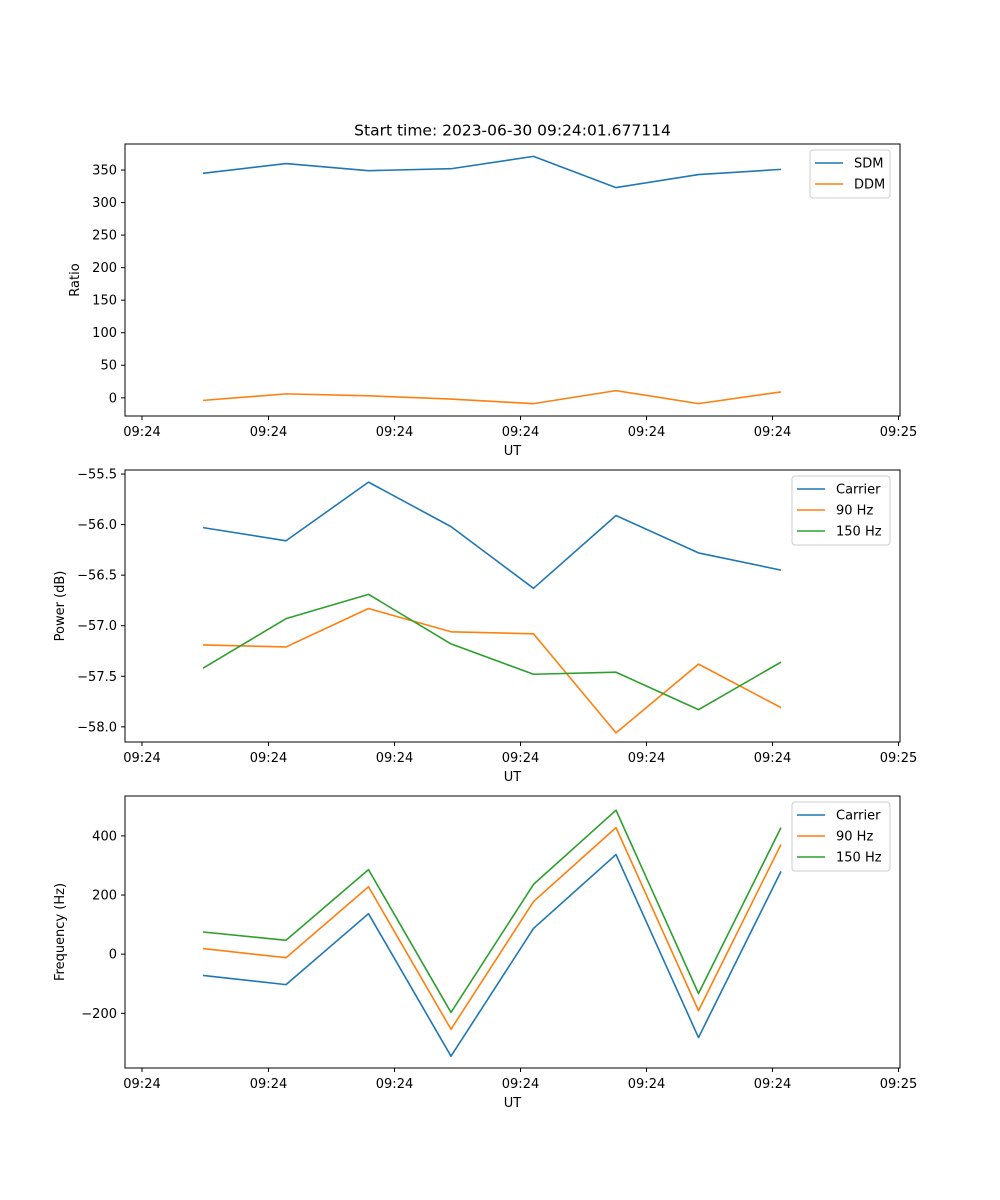 Image resolution: width=1000 pixels, height=1200 pixels. Describe the element at coordinates (512, 131) in the screenshot. I see `figure-title: Start time: 2023-06-30 09:24:01.677114` at that location.